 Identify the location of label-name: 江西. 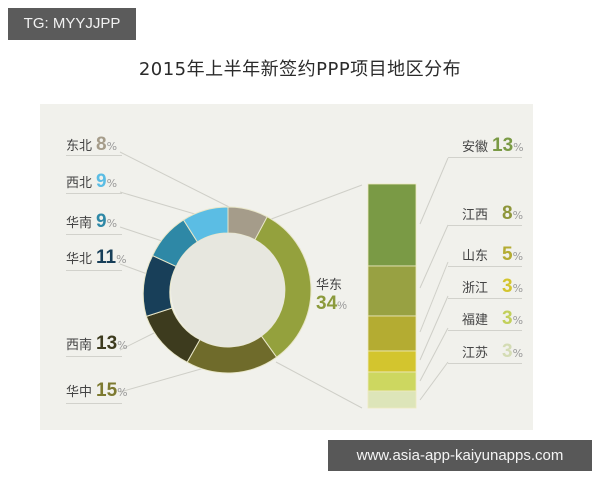
(475, 215).